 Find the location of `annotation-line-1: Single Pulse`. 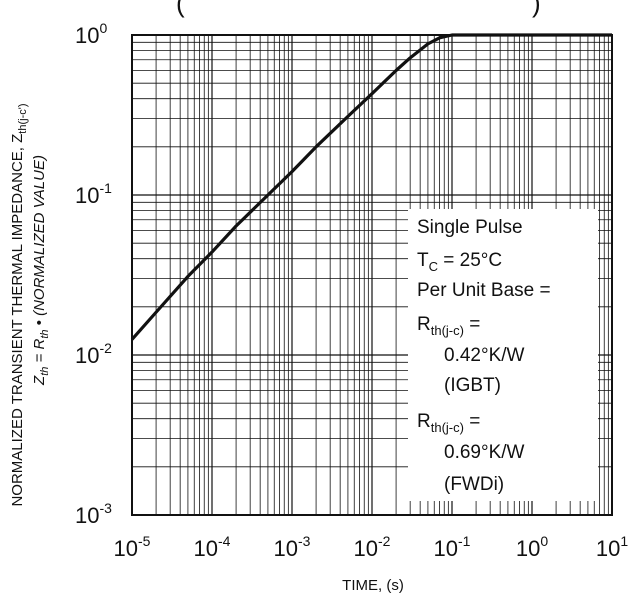

annotation-line-1: Single Pulse is located at coordinates (470, 227).